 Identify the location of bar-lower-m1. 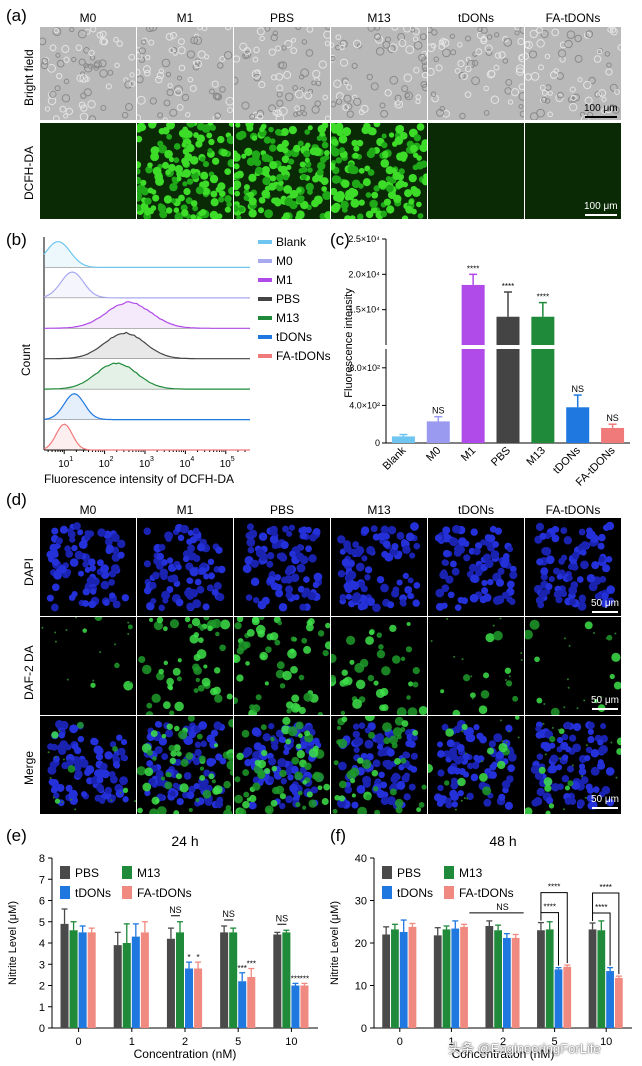
(473, 396).